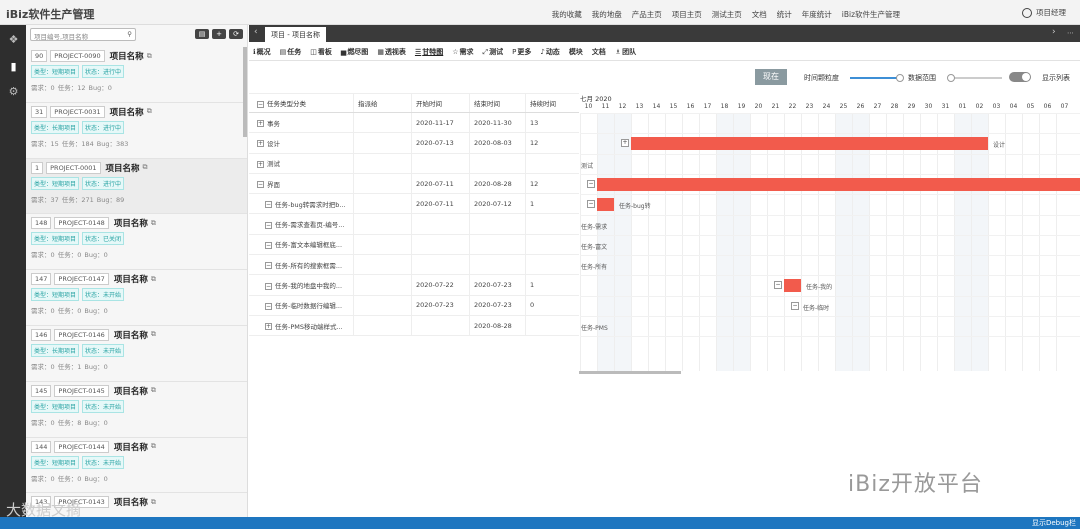  What do you see at coordinates (630, 372) in the screenshot?
I see `gantt-scrollbar` at bounding box center [630, 372].